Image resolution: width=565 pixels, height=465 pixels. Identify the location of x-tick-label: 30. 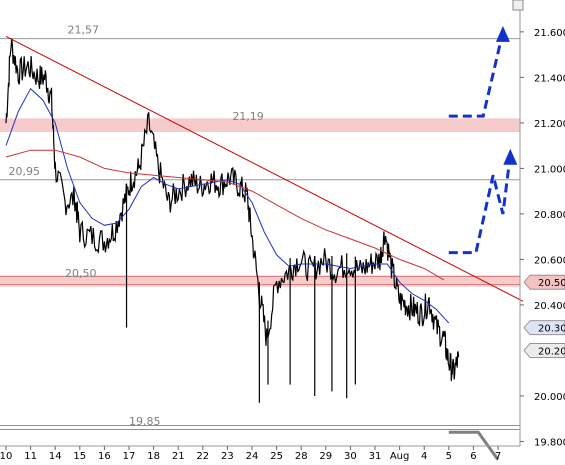
(350, 456).